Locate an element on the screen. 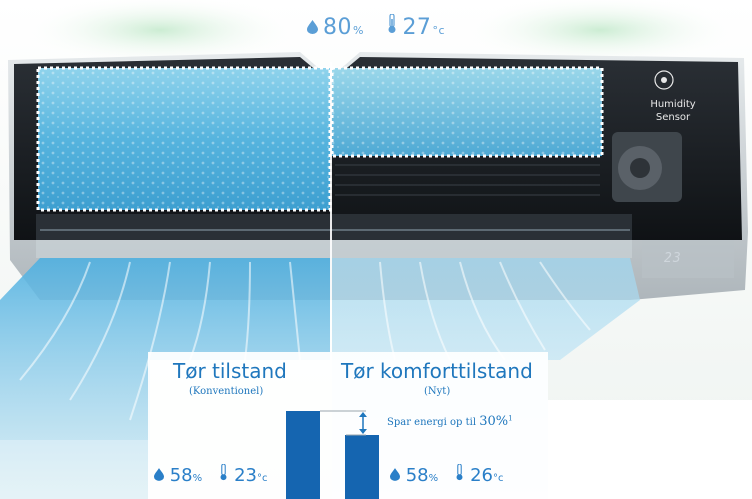  top-temperature: 27 °c is located at coordinates (416, 27).